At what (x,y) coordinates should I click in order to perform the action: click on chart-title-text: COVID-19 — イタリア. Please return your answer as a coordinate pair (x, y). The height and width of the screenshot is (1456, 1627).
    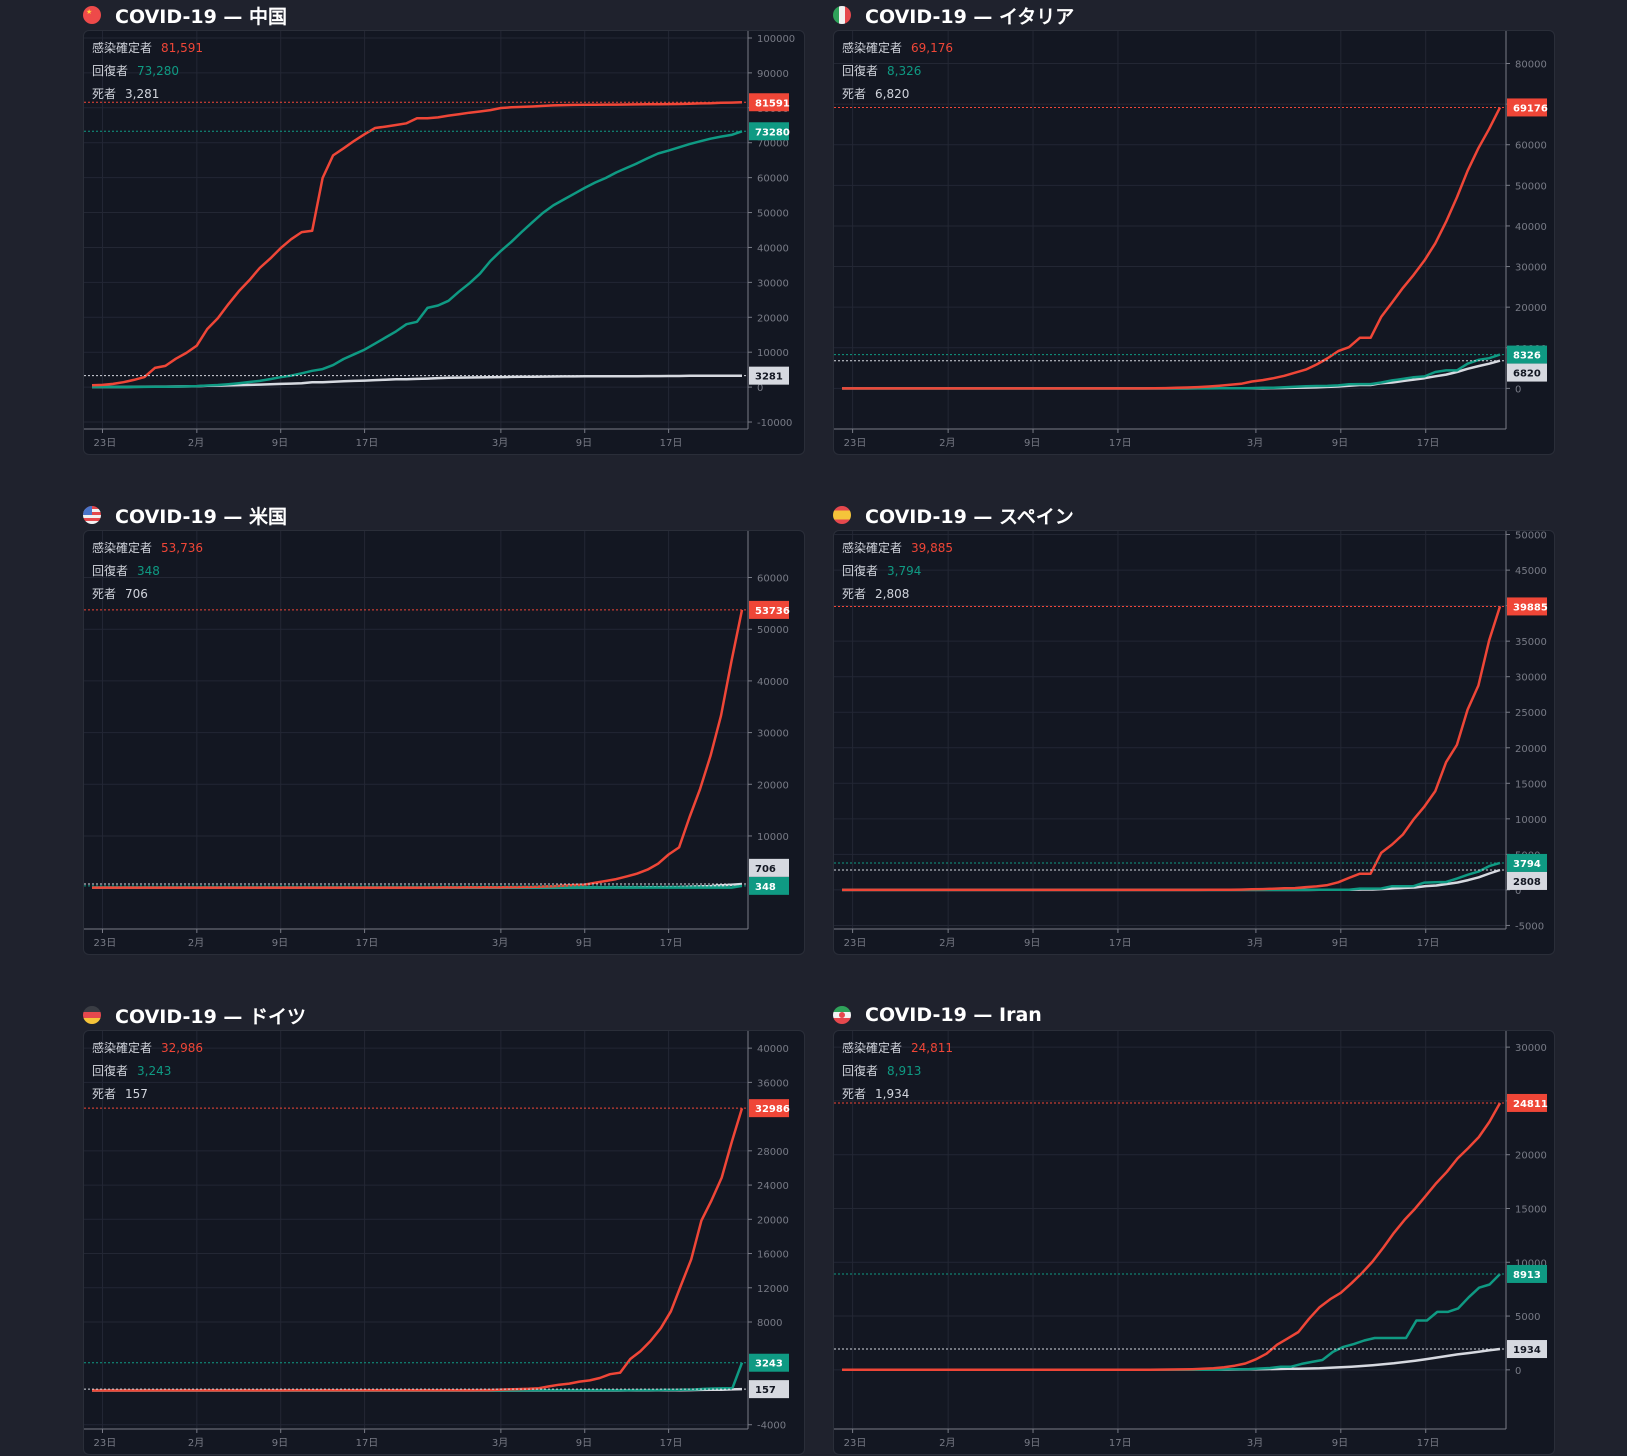
    Looking at the image, I should click on (970, 16).